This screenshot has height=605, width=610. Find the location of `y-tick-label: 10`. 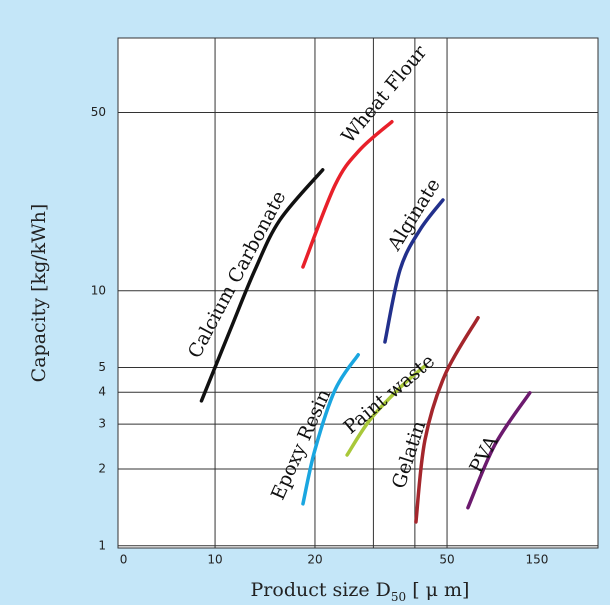

y-tick-label: 10 is located at coordinates (98, 290).